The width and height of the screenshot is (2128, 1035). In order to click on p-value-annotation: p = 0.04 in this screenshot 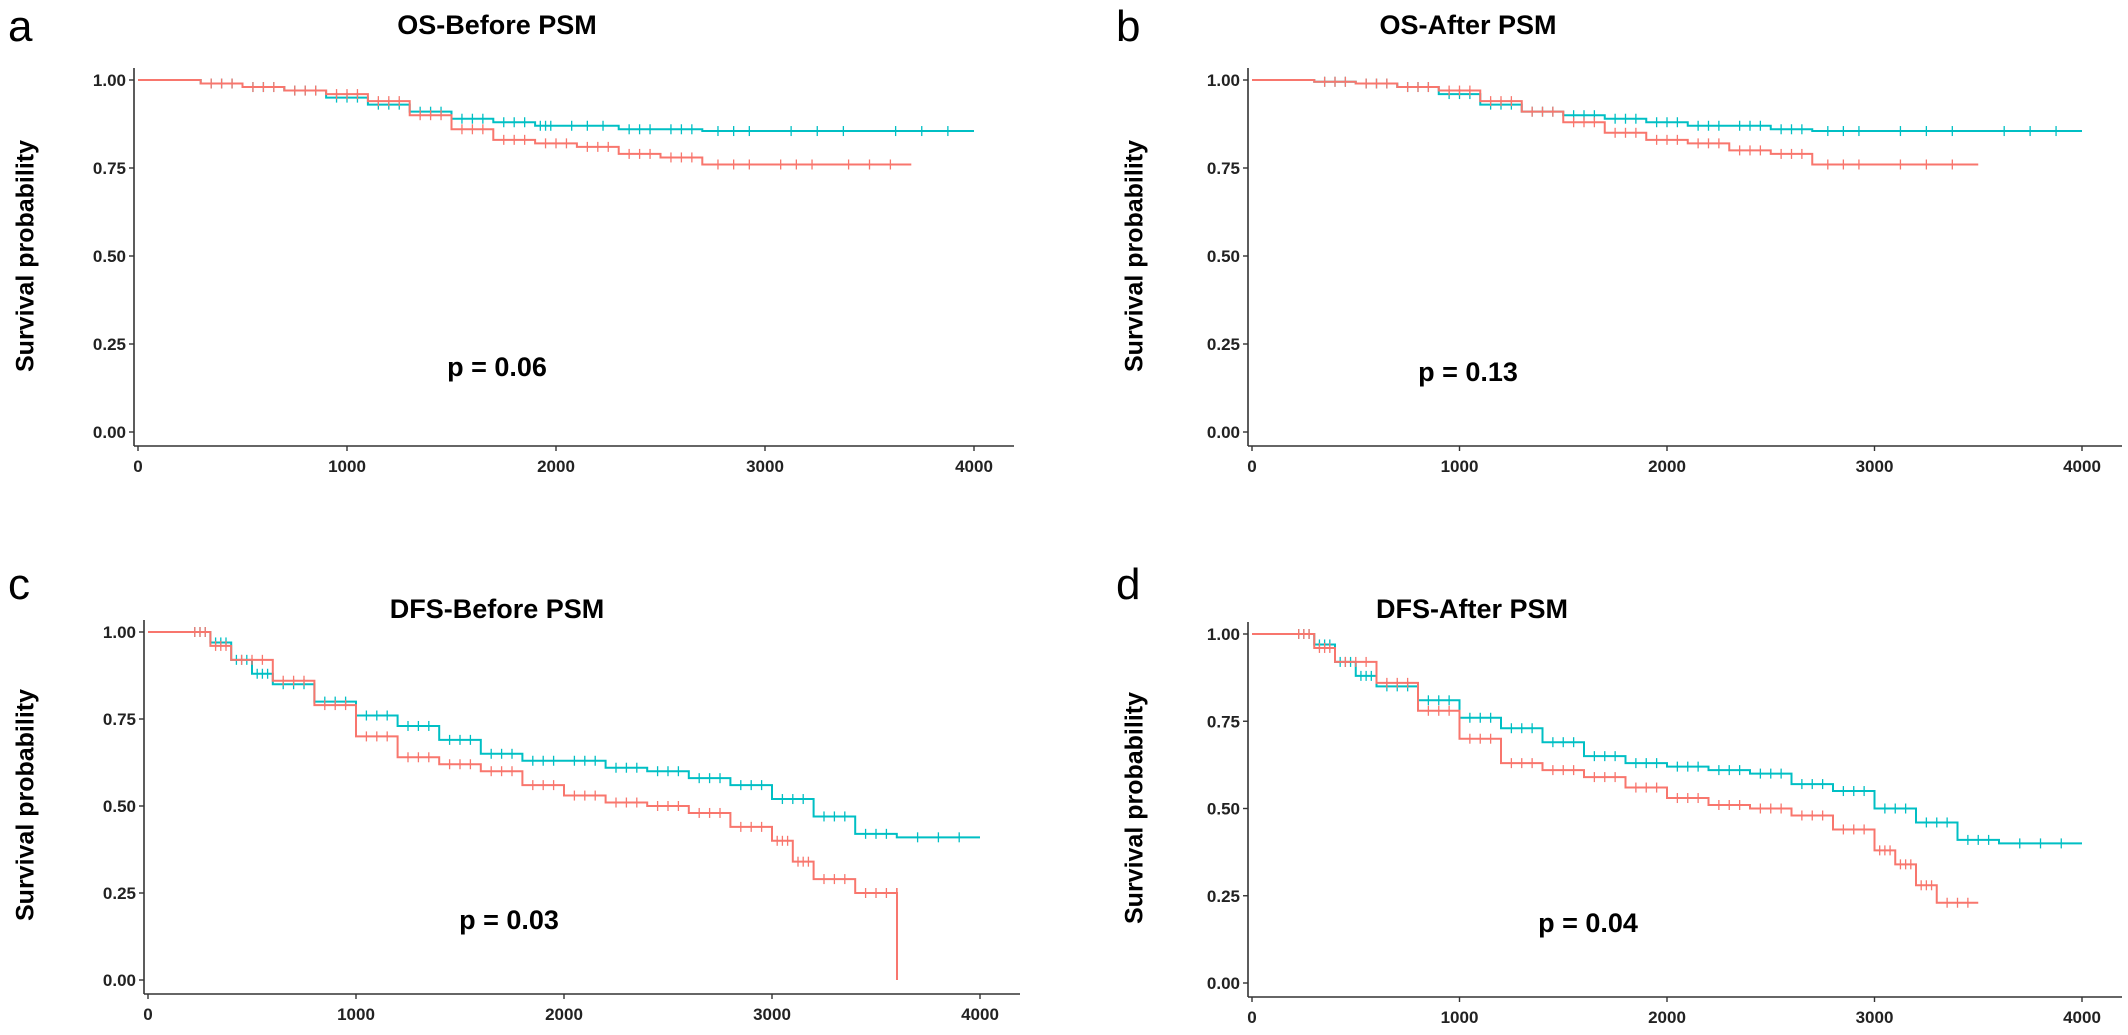, I will do `click(1588, 923)`.